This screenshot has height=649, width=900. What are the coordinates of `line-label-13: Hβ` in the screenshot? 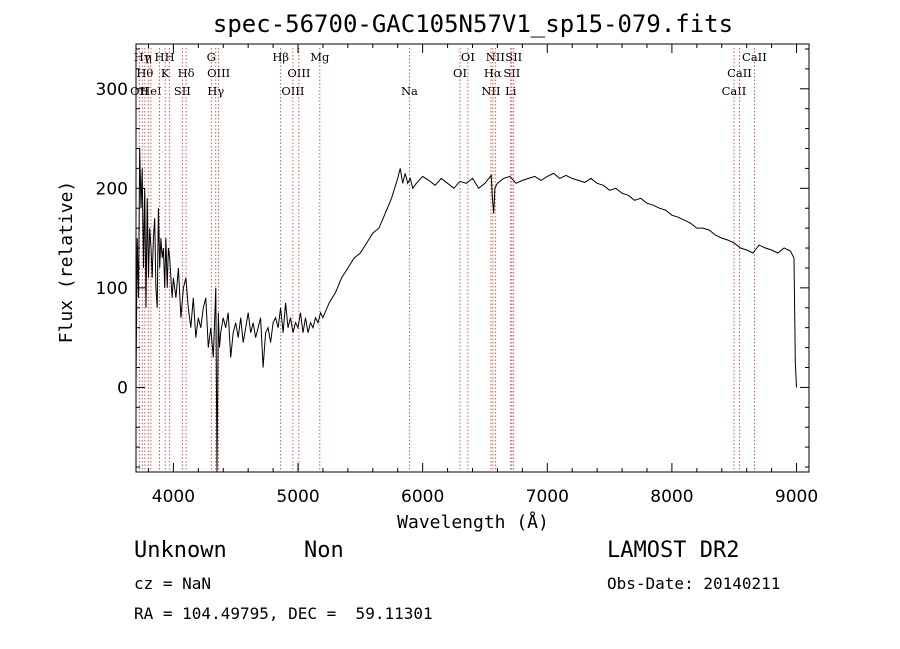 It's located at (280, 57).